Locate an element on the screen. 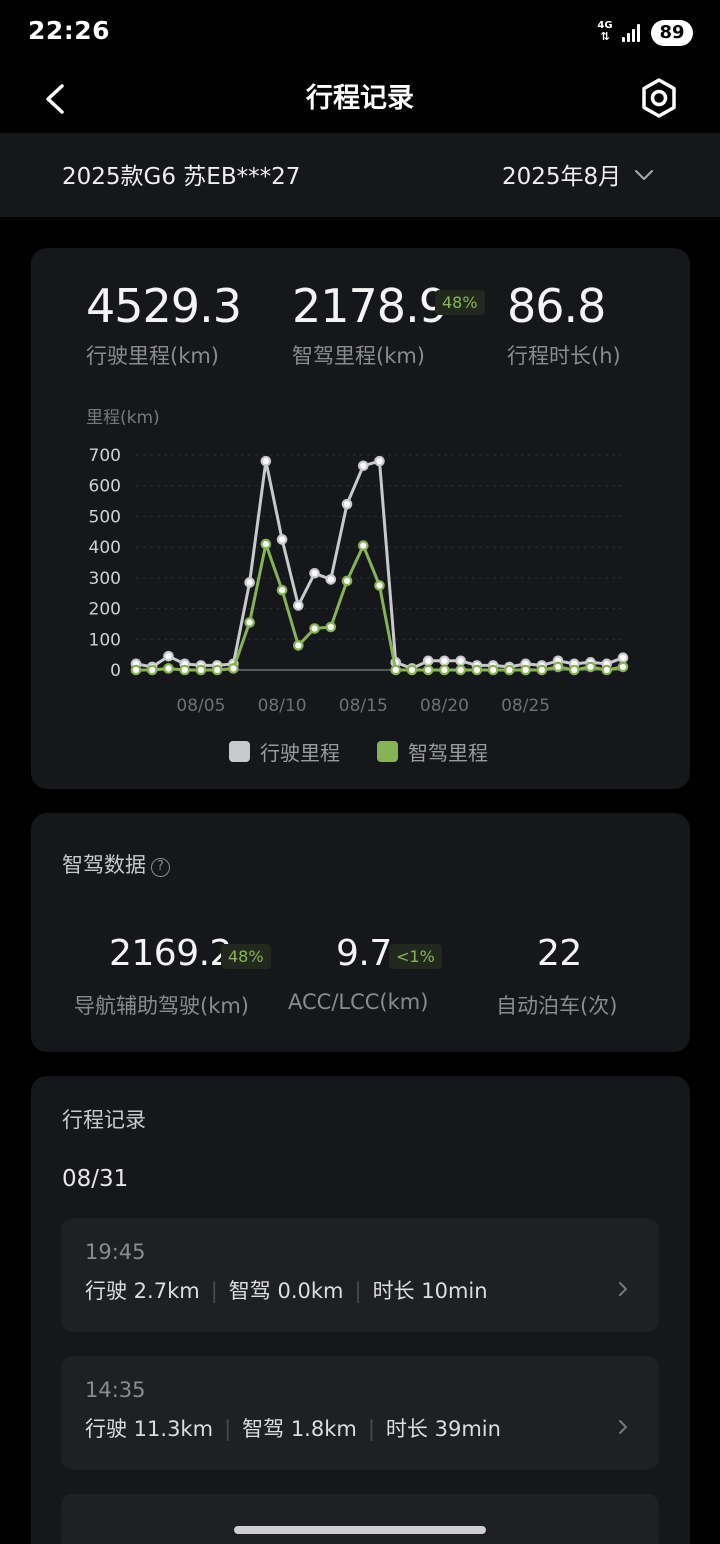  smart-mileage-percent-badge: 48% is located at coordinates (460, 302).